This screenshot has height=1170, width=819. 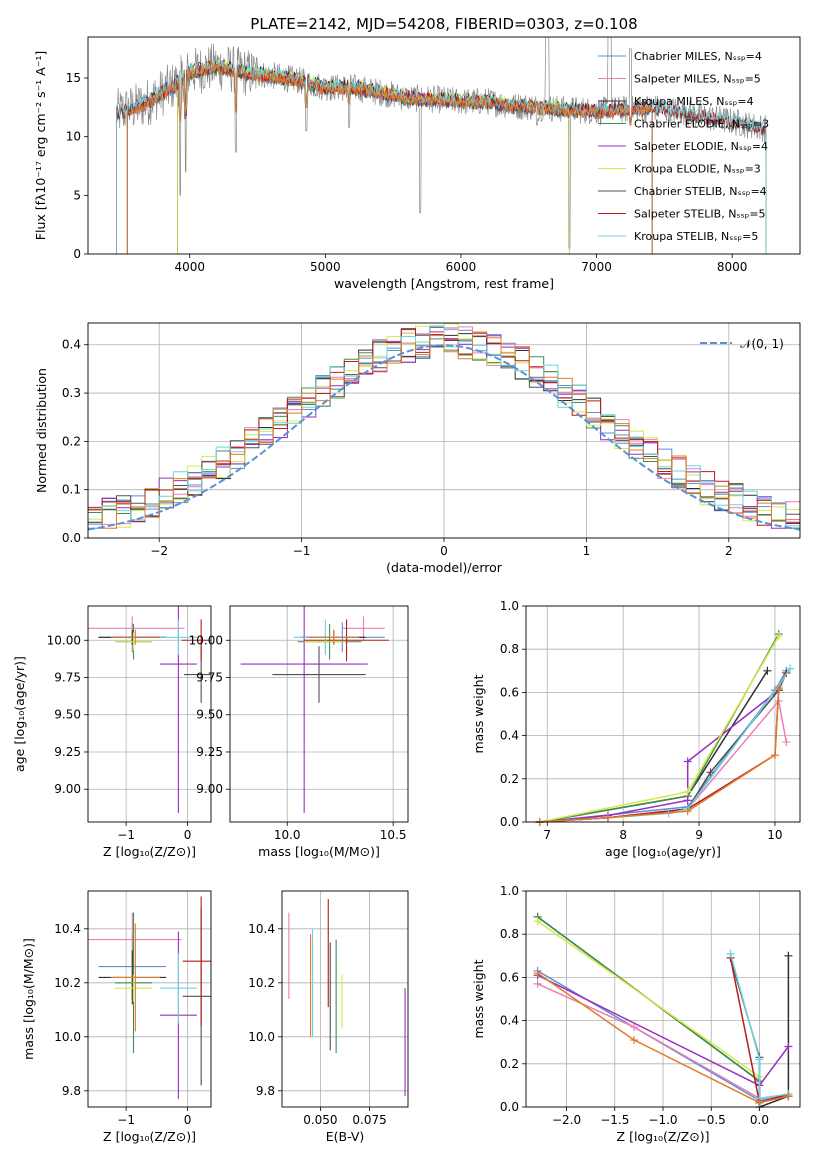 I want to click on x-tick-label: 9, so click(x=699, y=835).